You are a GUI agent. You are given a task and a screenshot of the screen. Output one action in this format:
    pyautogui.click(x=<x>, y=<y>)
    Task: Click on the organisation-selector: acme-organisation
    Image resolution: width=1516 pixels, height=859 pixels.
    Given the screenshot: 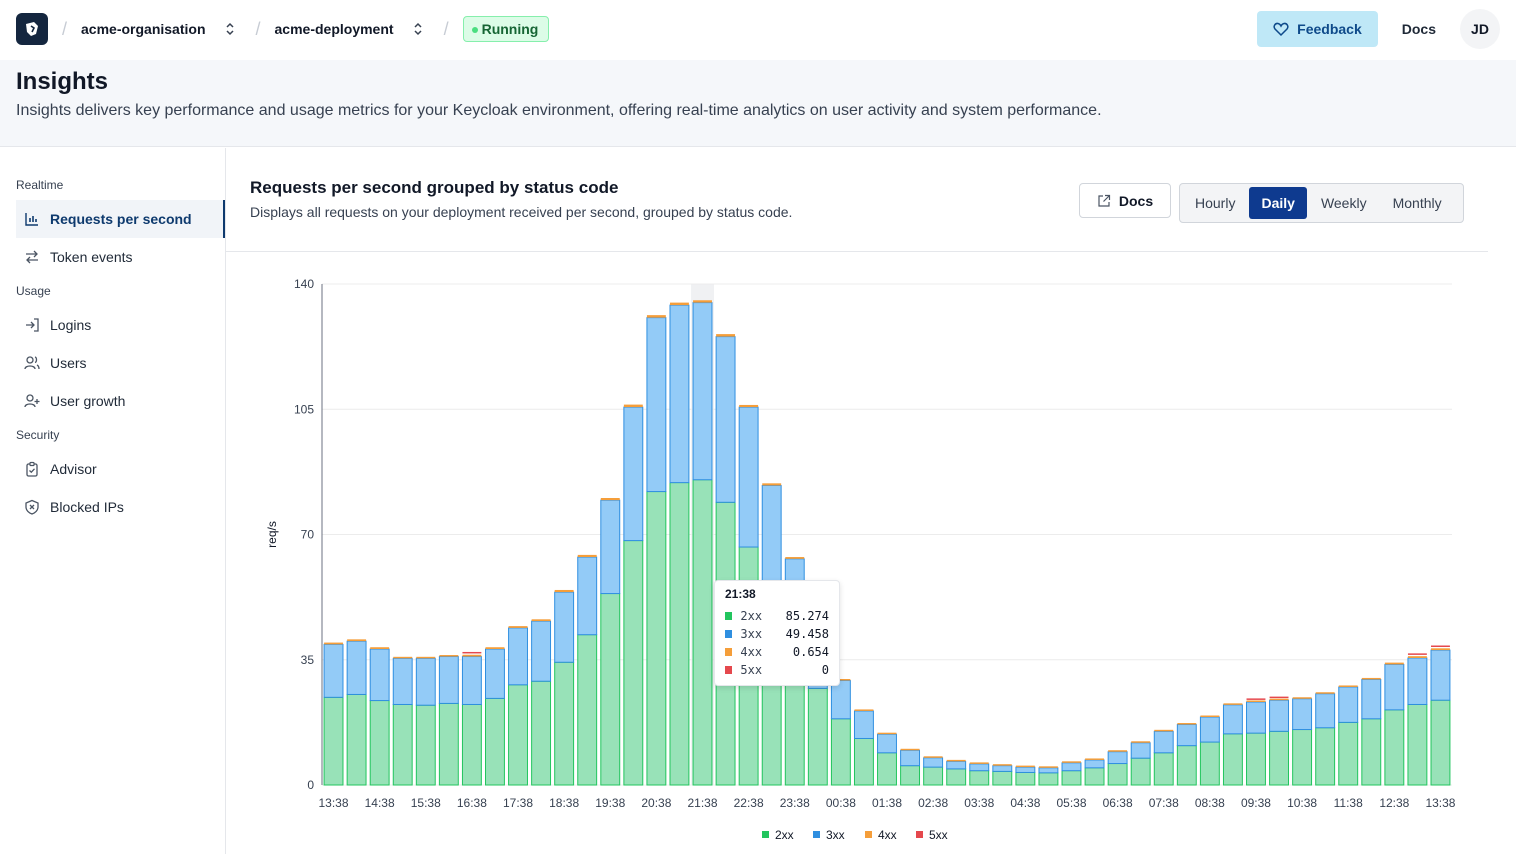 What is the action you would take?
    pyautogui.click(x=158, y=29)
    